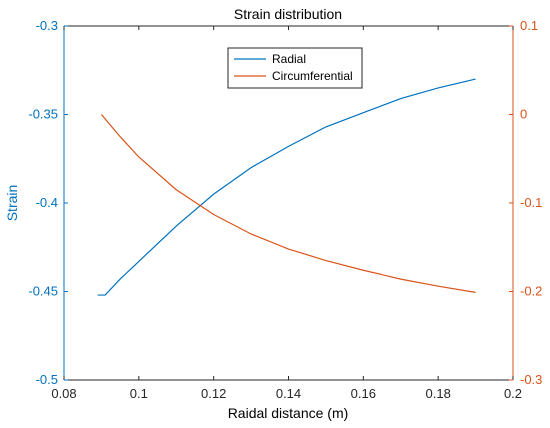 The image size is (550, 428). What do you see at coordinates (47, 25) in the screenshot?
I see `y-left-tick-label: -0.3` at bounding box center [47, 25].